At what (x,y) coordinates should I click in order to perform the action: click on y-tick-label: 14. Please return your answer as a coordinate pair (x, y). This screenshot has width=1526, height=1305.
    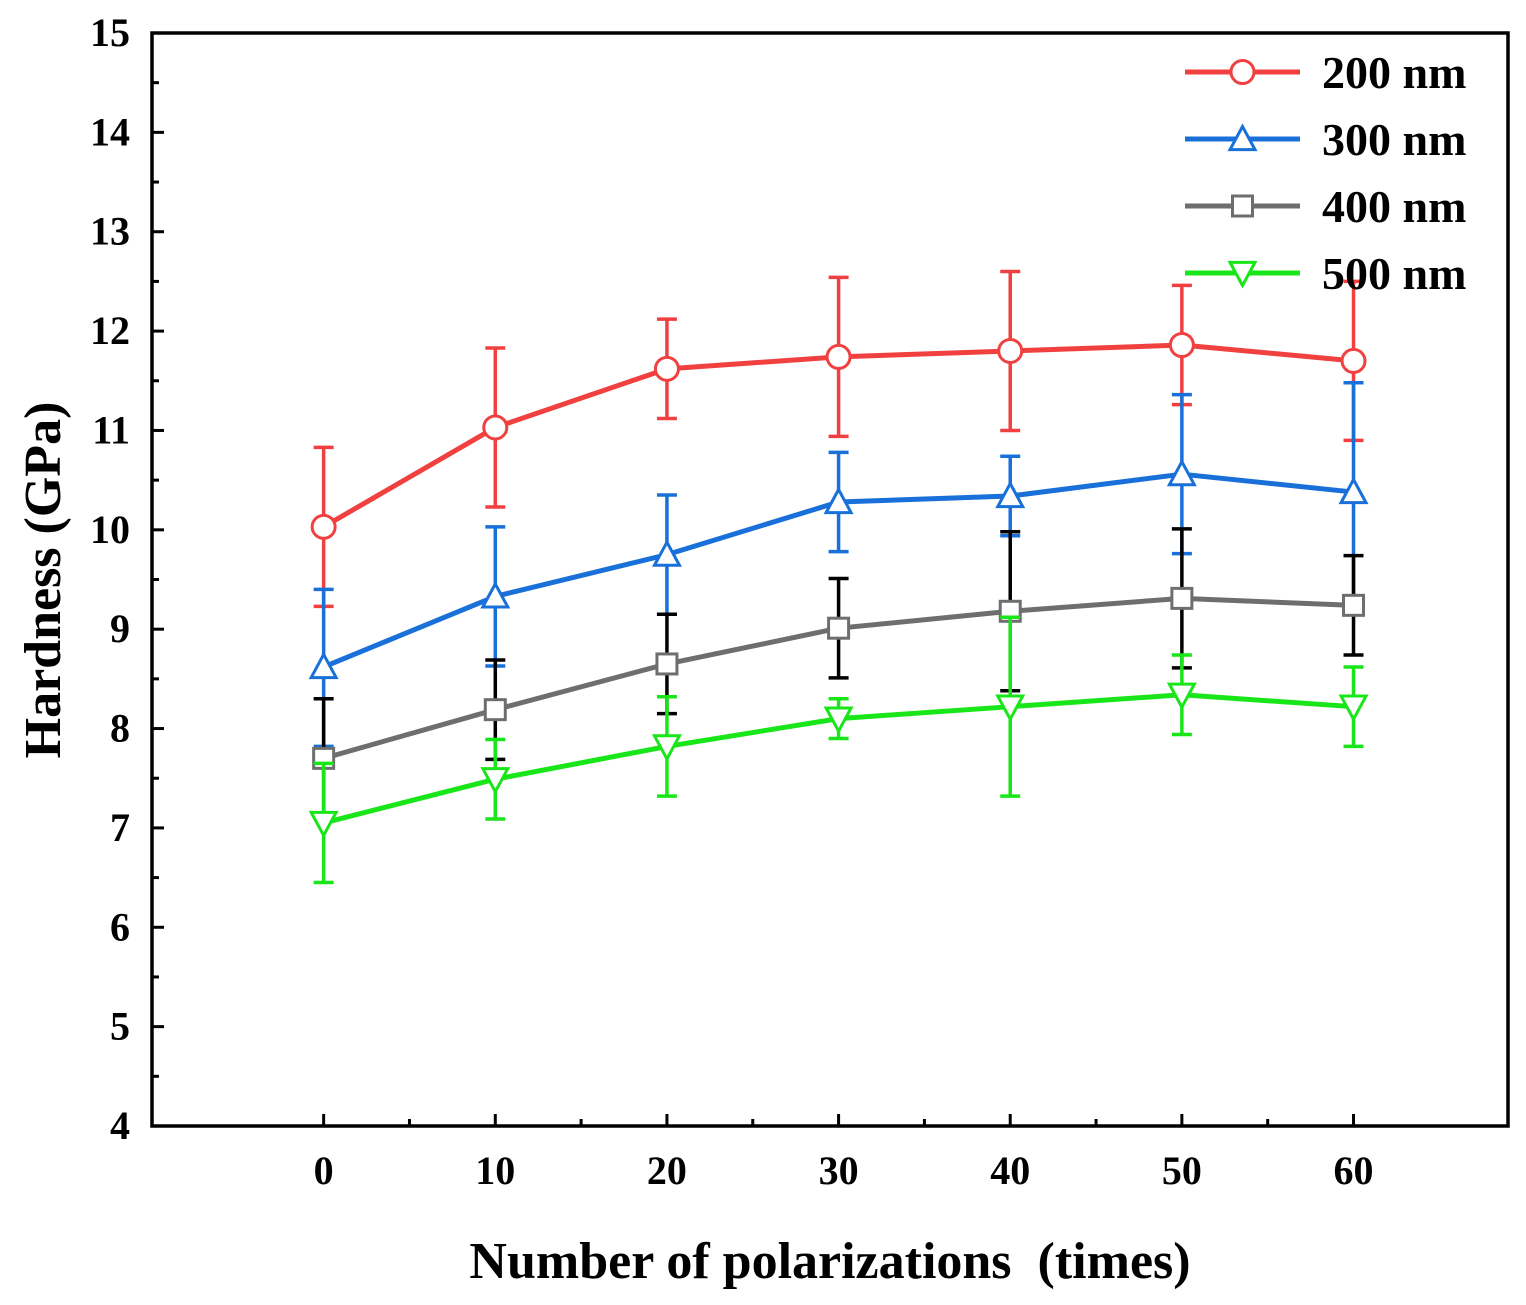
    Looking at the image, I should click on (110, 131).